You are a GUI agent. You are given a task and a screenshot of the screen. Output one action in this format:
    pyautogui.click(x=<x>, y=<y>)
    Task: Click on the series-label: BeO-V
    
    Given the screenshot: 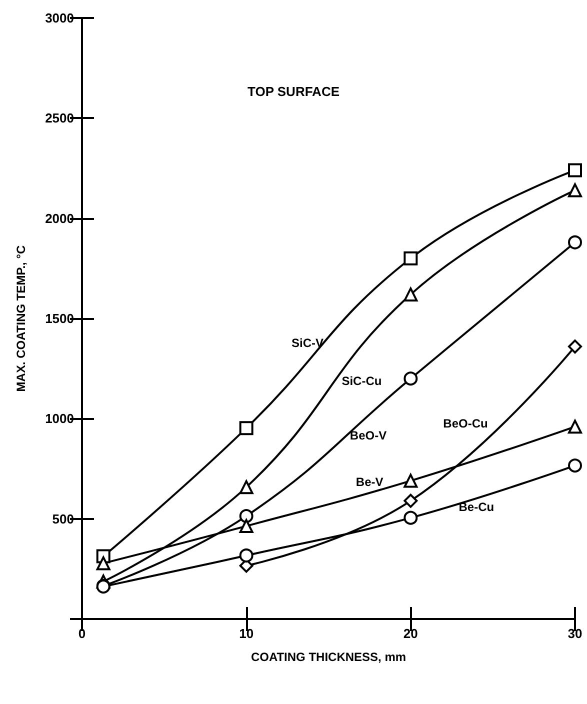 What is the action you would take?
    pyautogui.click(x=368, y=435)
    